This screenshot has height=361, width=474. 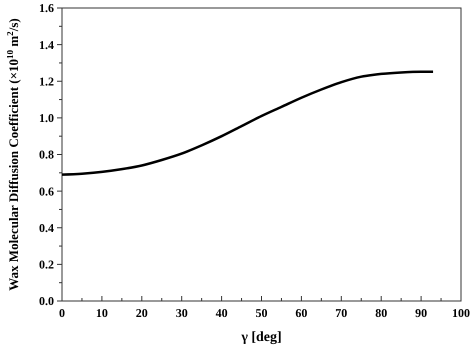 What do you see at coordinates (142, 313) in the screenshot?
I see `x-tick-label: 20` at bounding box center [142, 313].